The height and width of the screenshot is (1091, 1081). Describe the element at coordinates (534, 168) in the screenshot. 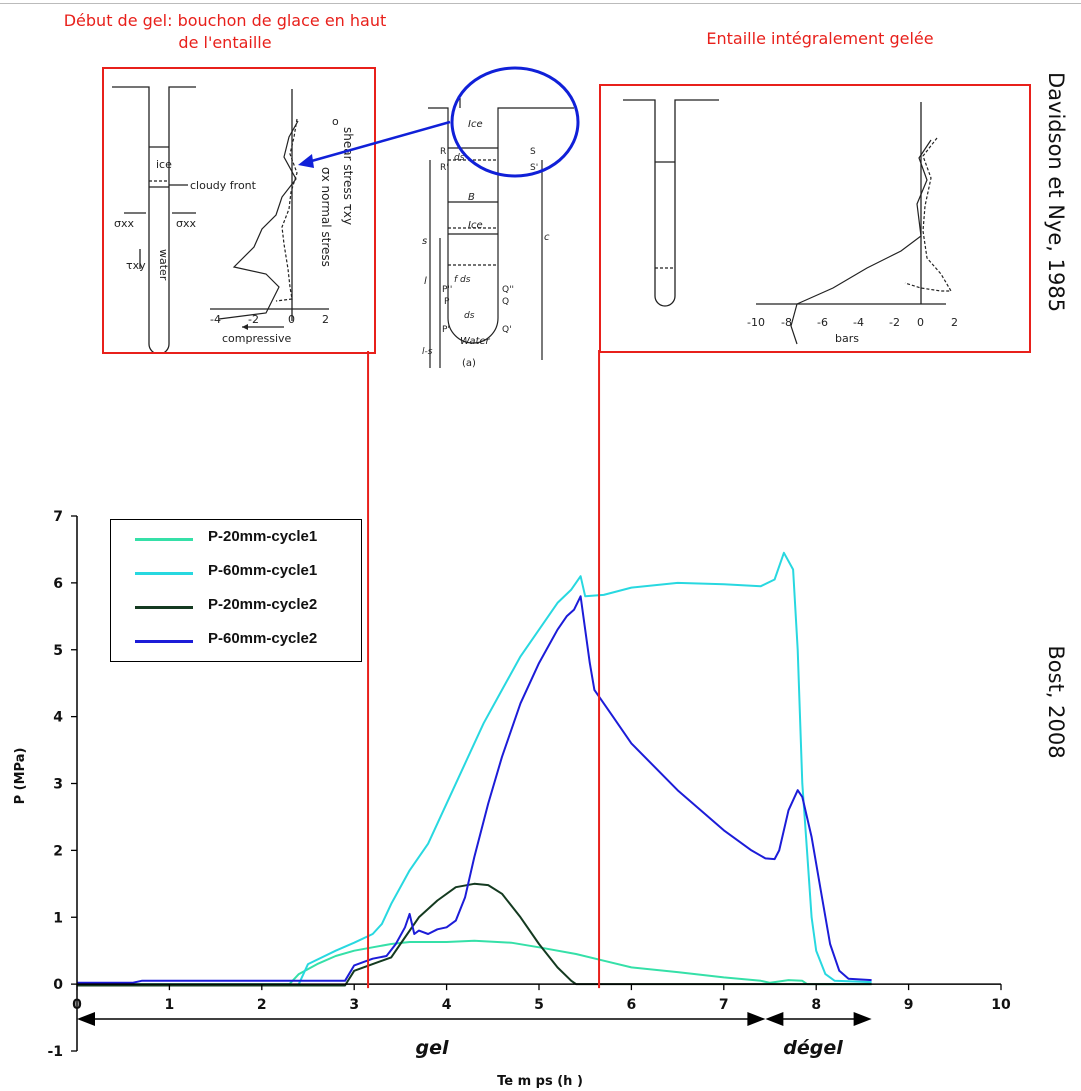

I see `fig-center-S-prime: S'` at that location.